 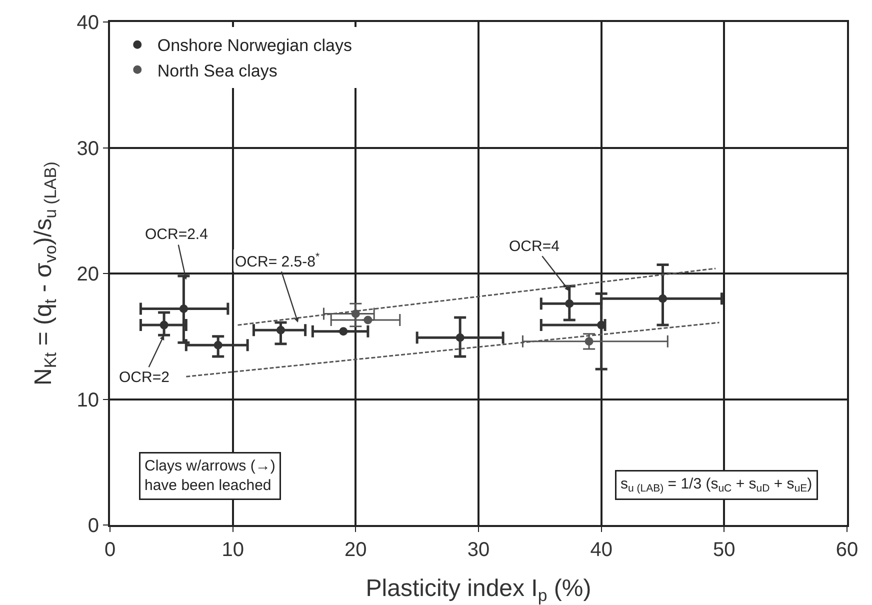 I want to click on x-tick-label: 10, so click(x=233, y=550).